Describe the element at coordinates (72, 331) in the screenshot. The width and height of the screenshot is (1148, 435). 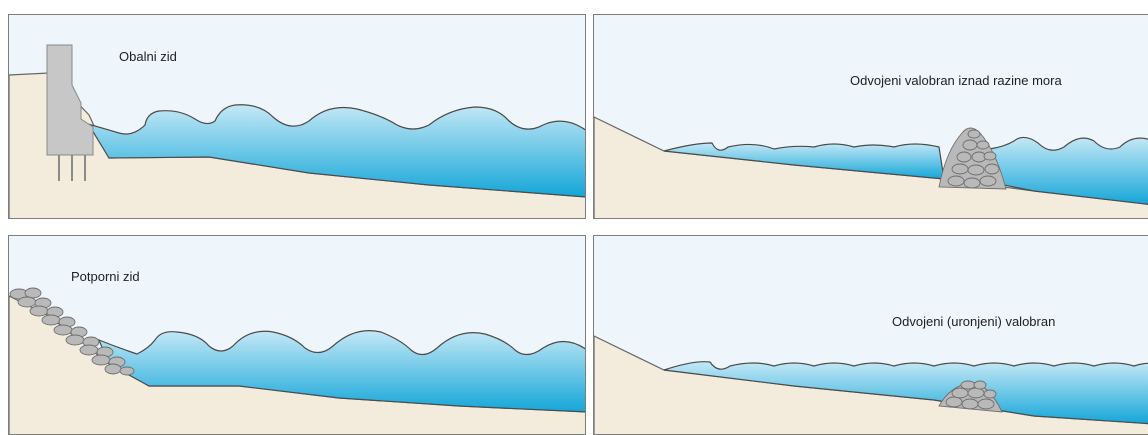
I see `revetment-stones` at that location.